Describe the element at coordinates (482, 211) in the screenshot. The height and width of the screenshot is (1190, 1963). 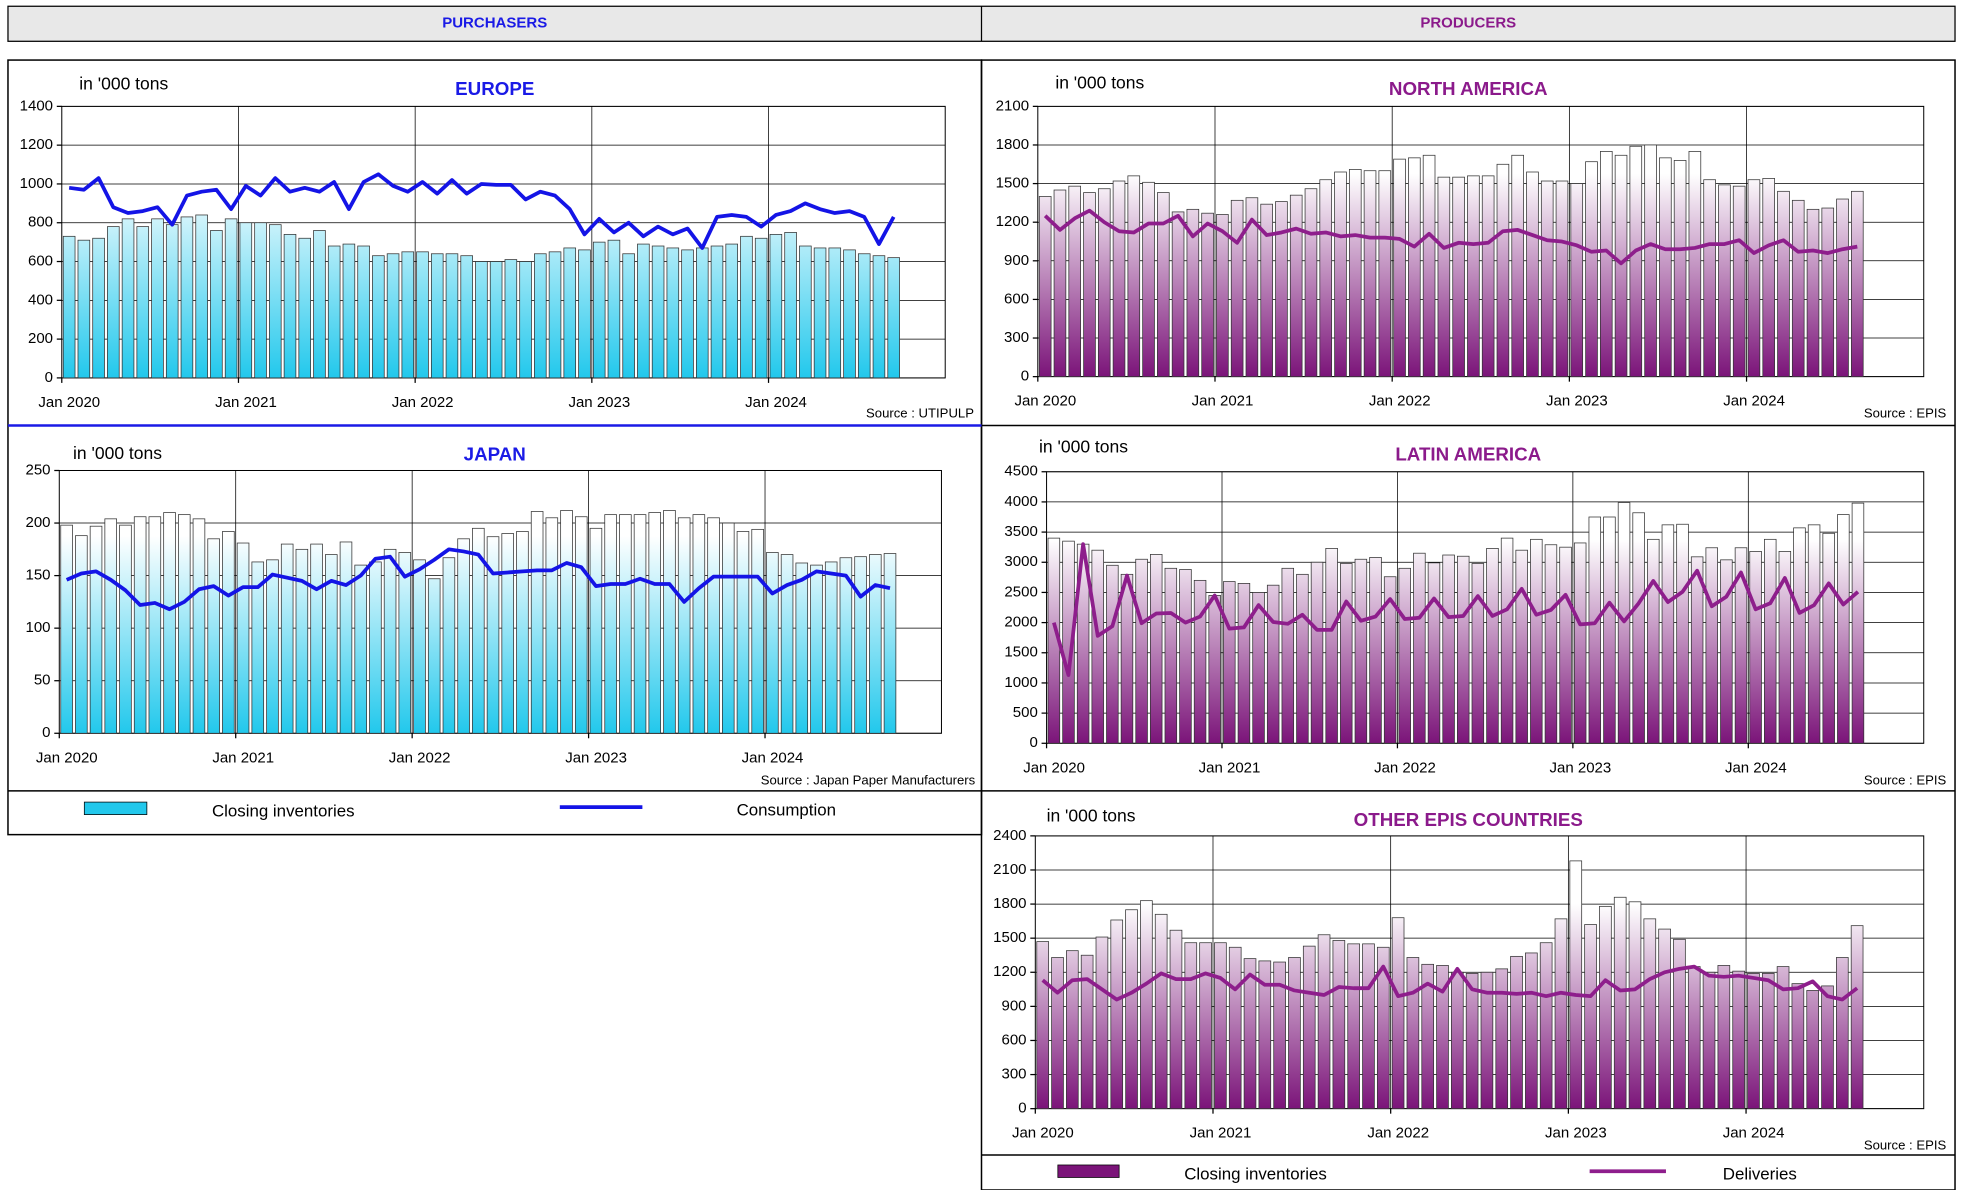
I see `line` at that location.